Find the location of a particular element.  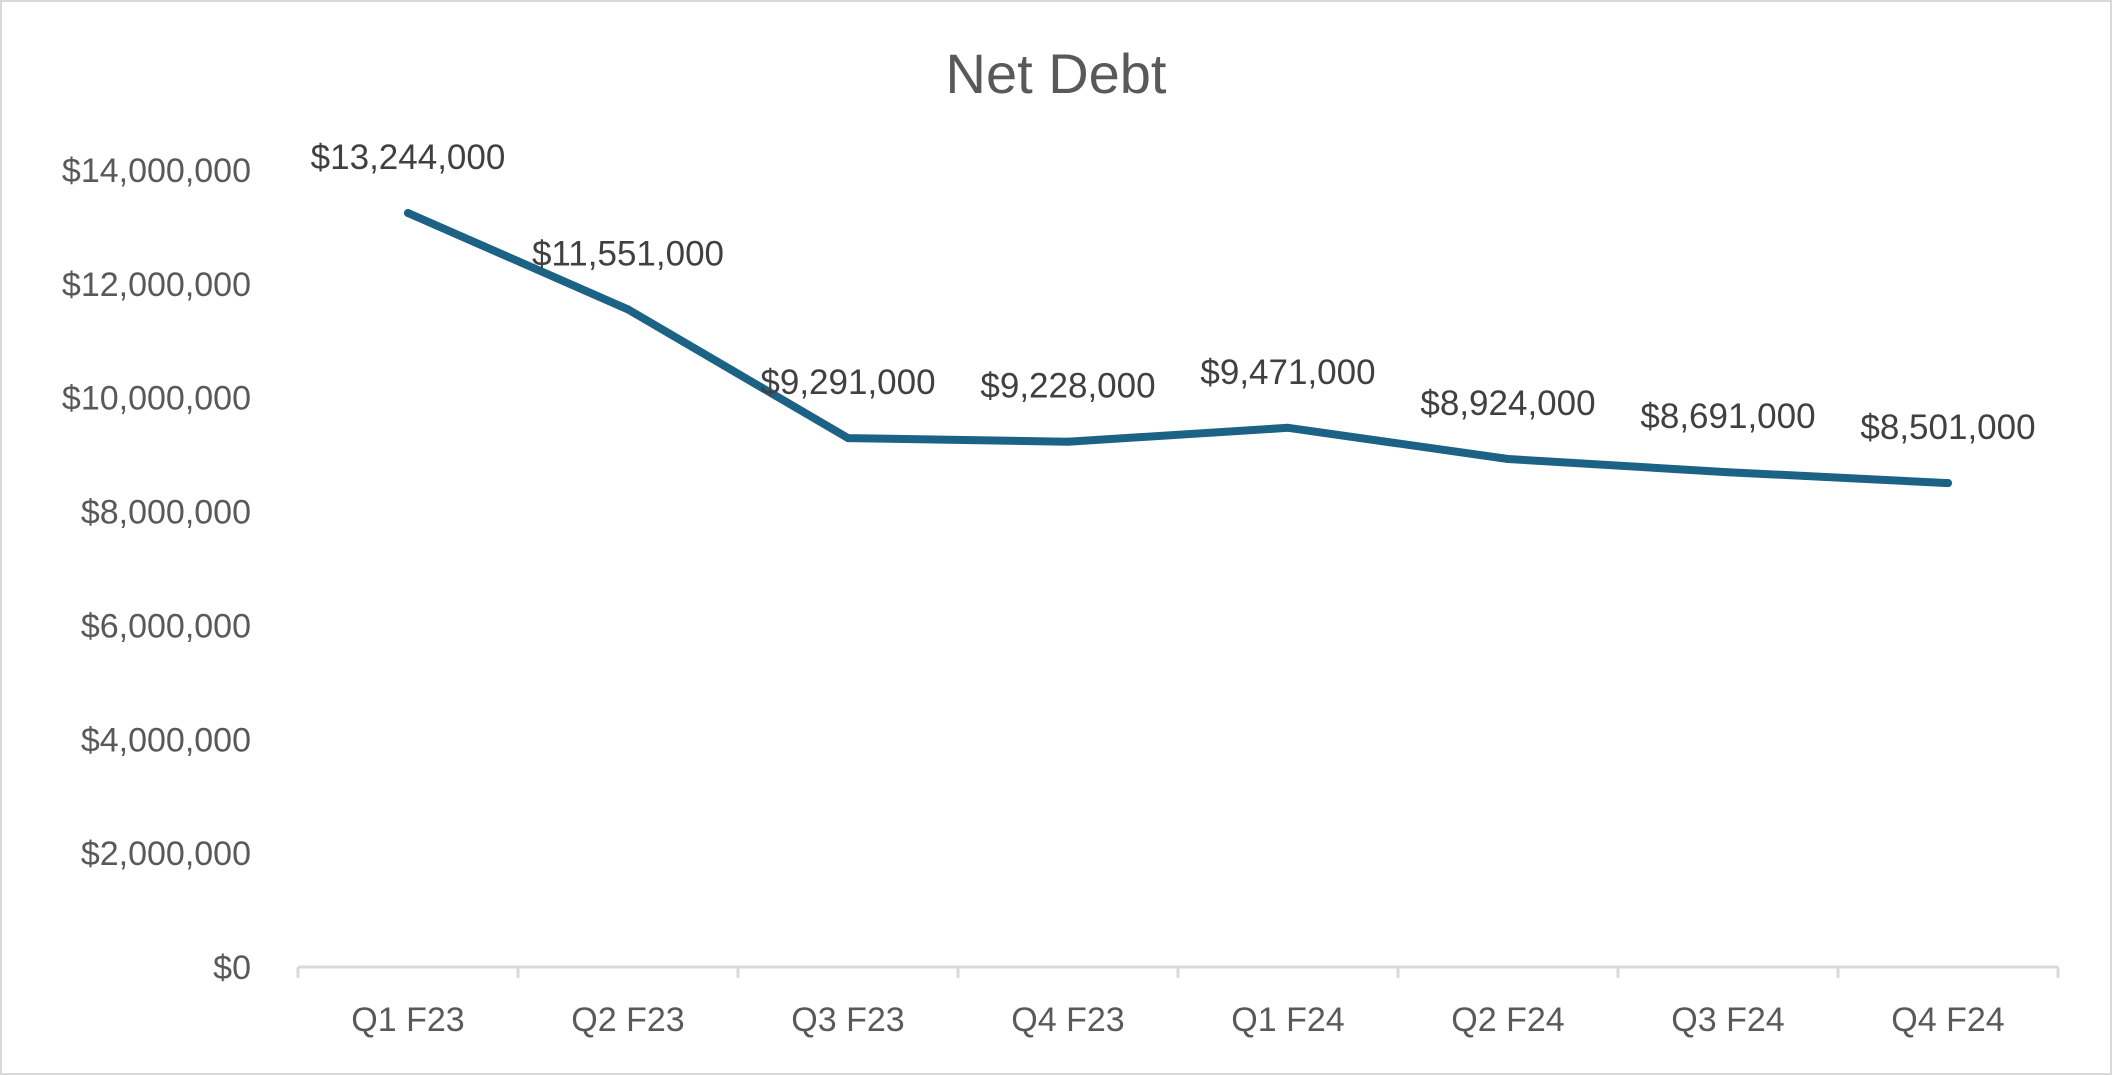

data-label: $11,551,000 is located at coordinates (628, 253).